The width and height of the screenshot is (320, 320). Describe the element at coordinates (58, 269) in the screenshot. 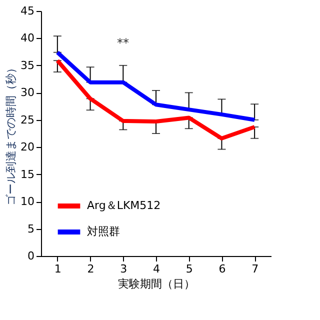

I see `x-tick-label: 1` at that location.